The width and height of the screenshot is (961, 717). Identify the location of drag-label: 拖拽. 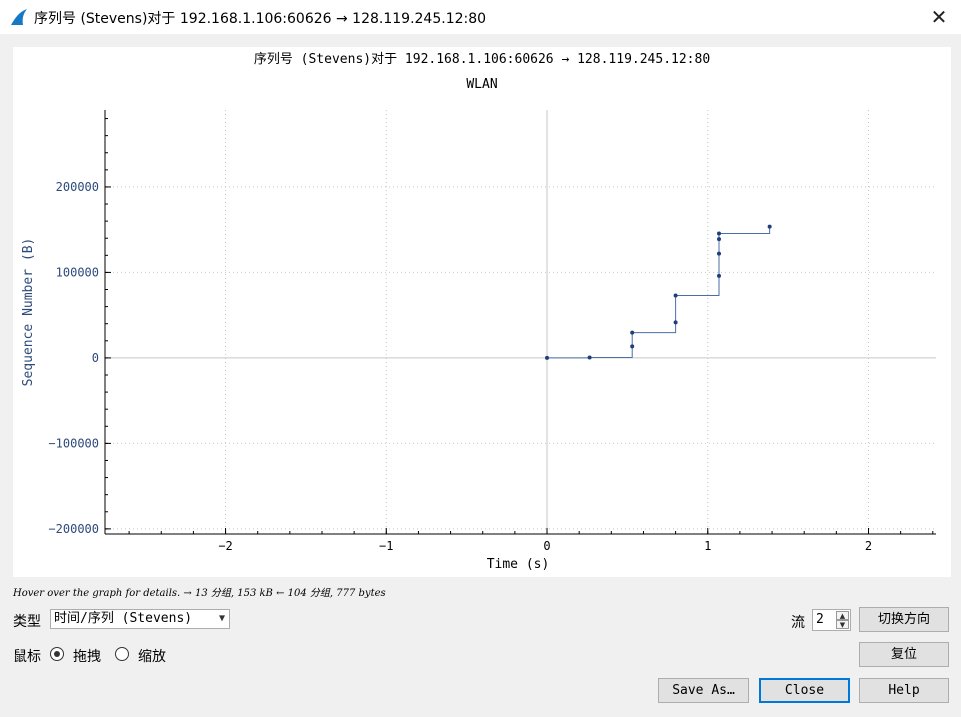
(87, 657).